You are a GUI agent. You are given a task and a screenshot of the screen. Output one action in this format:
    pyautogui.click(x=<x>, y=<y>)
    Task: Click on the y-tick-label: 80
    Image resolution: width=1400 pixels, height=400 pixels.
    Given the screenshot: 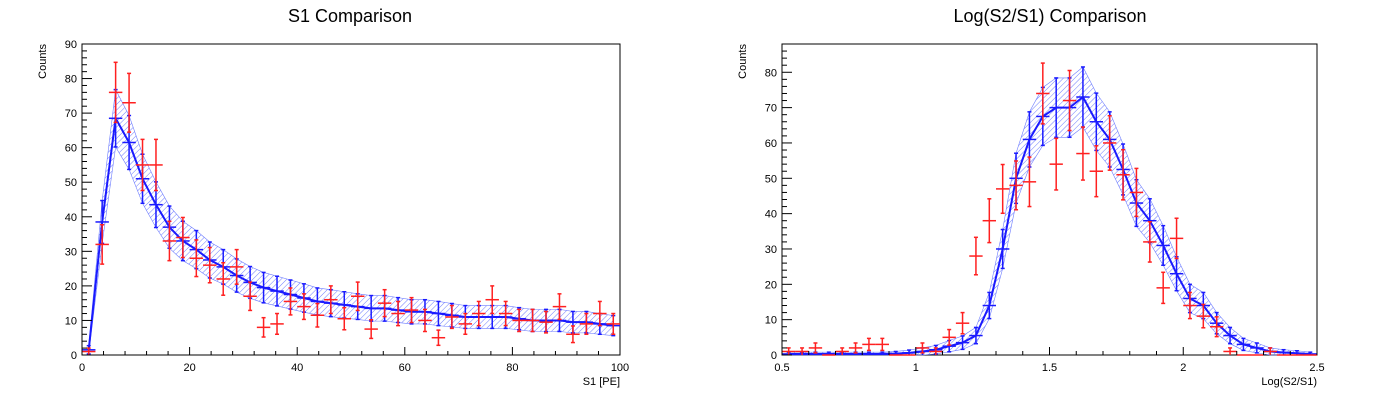 What is the action you would take?
    pyautogui.click(x=71, y=80)
    